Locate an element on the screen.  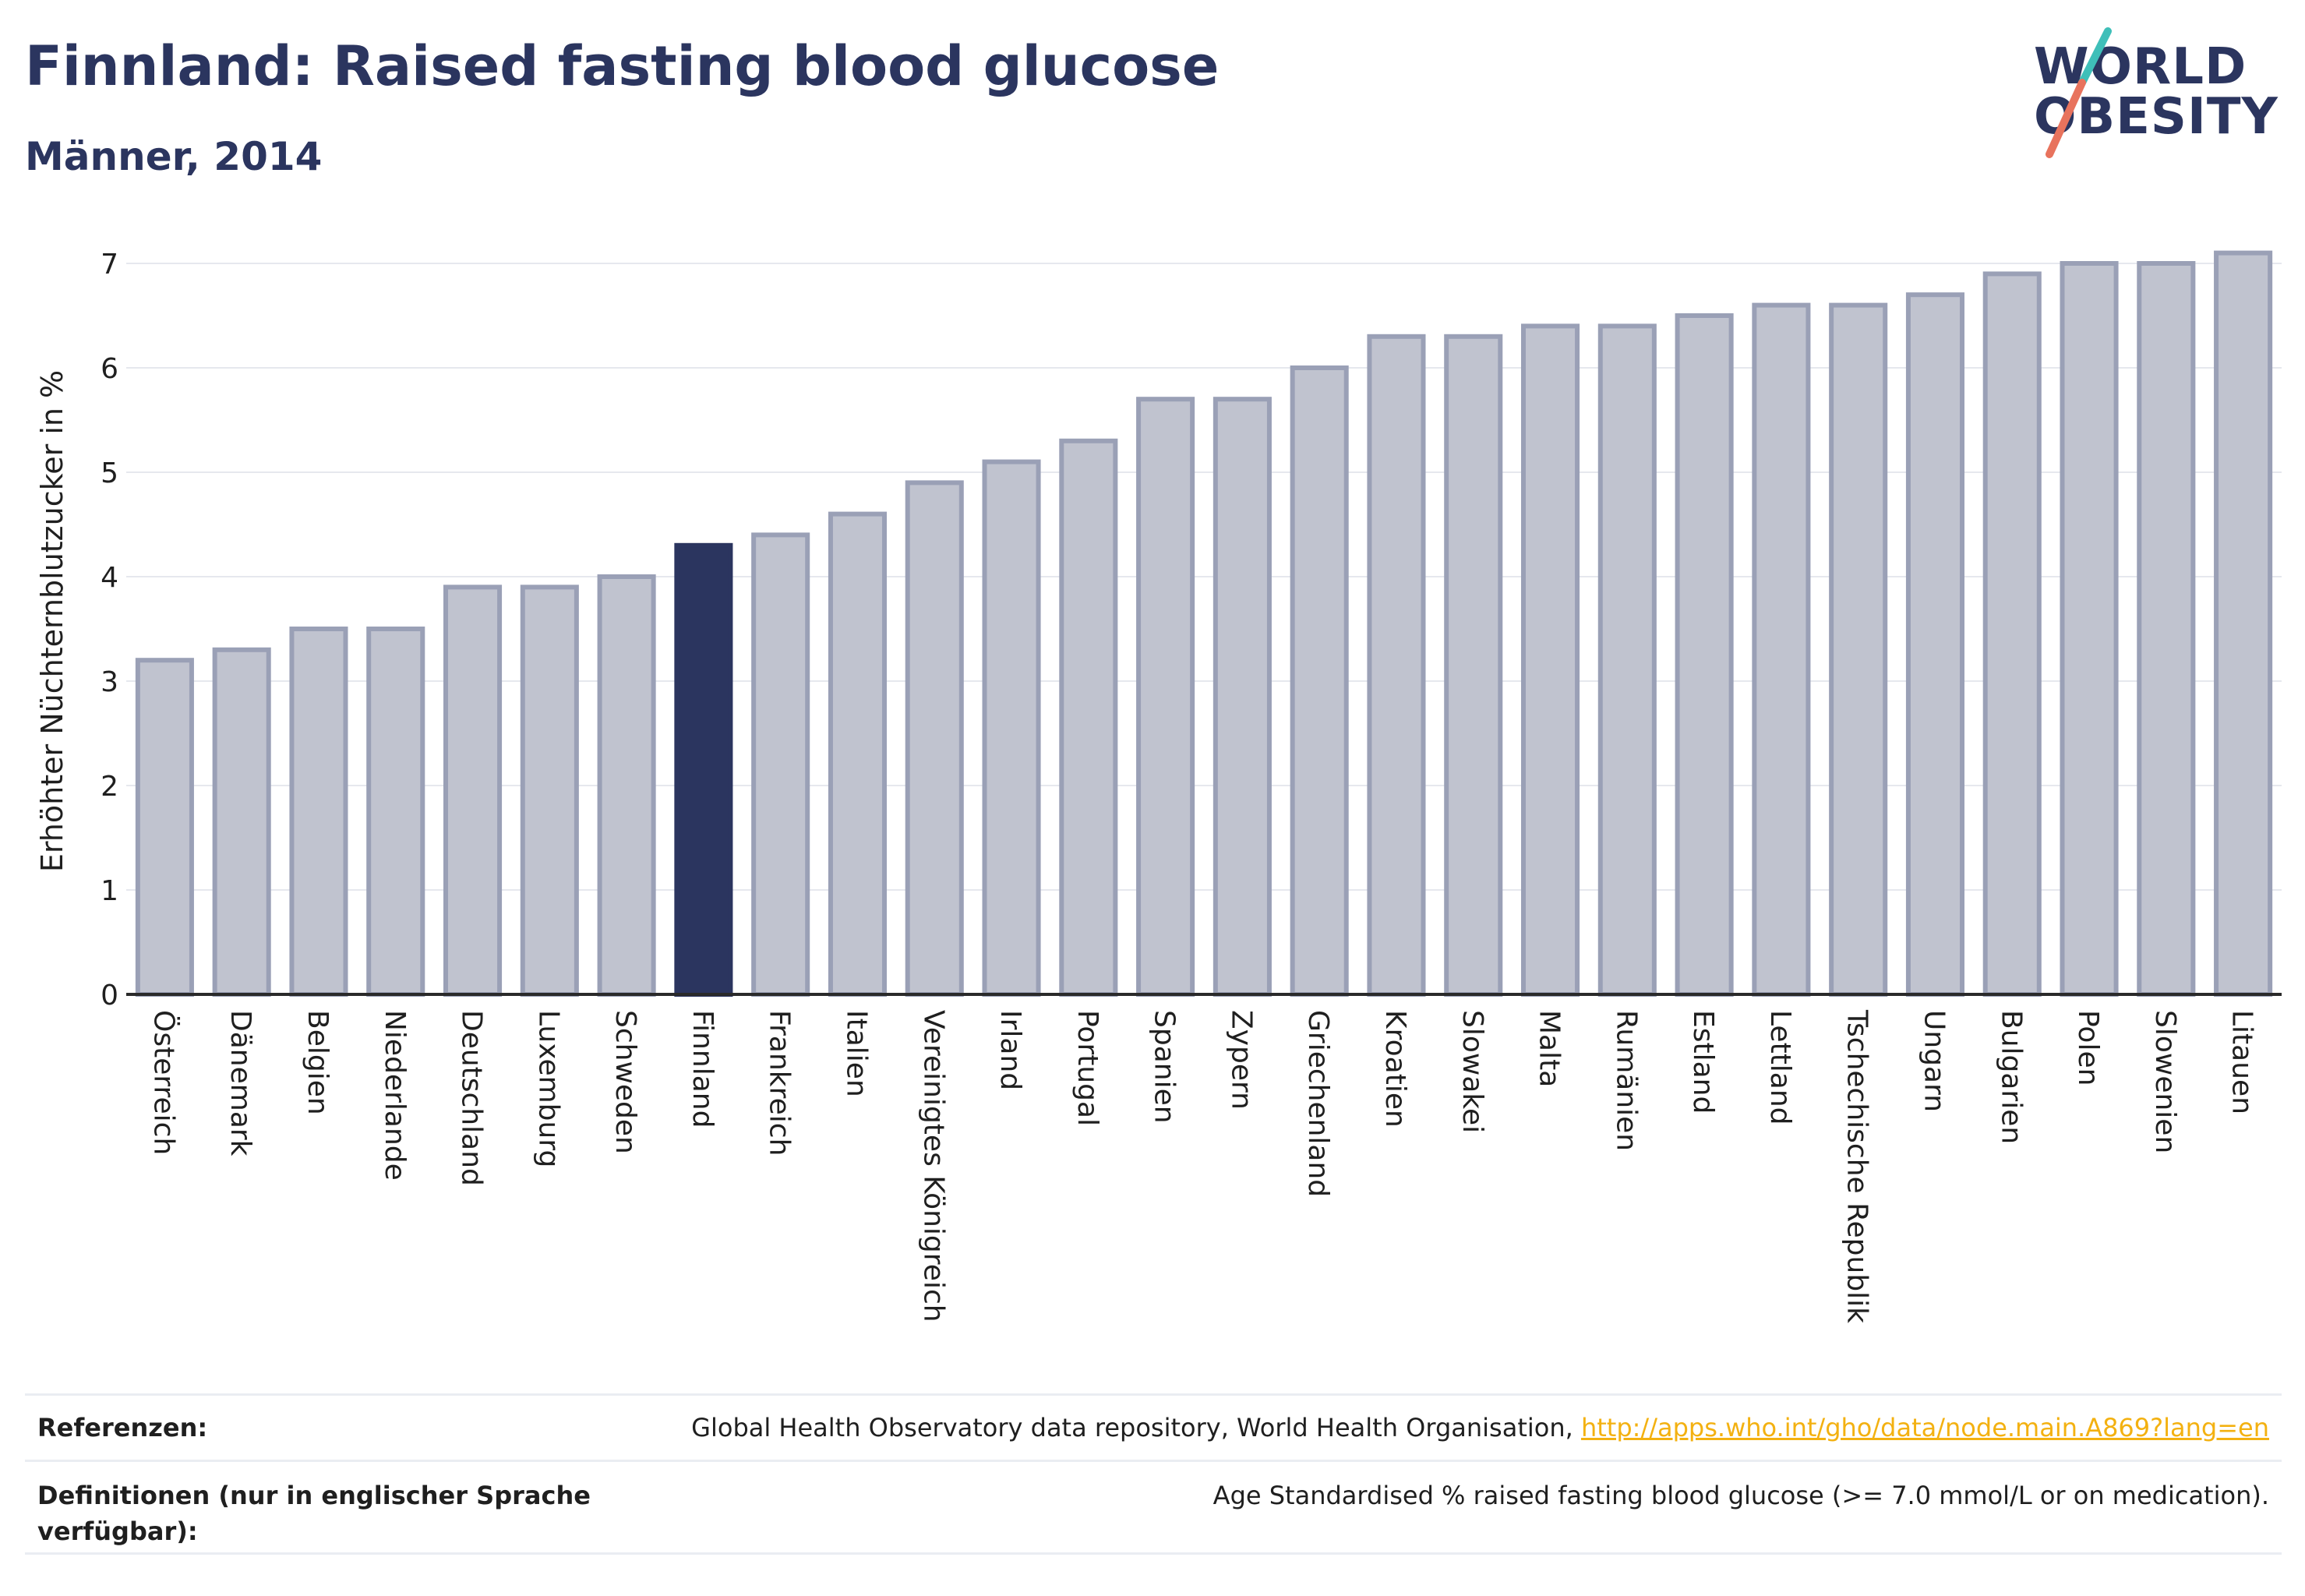
x-tick-label: Rumänien is located at coordinates (1626, 1080).